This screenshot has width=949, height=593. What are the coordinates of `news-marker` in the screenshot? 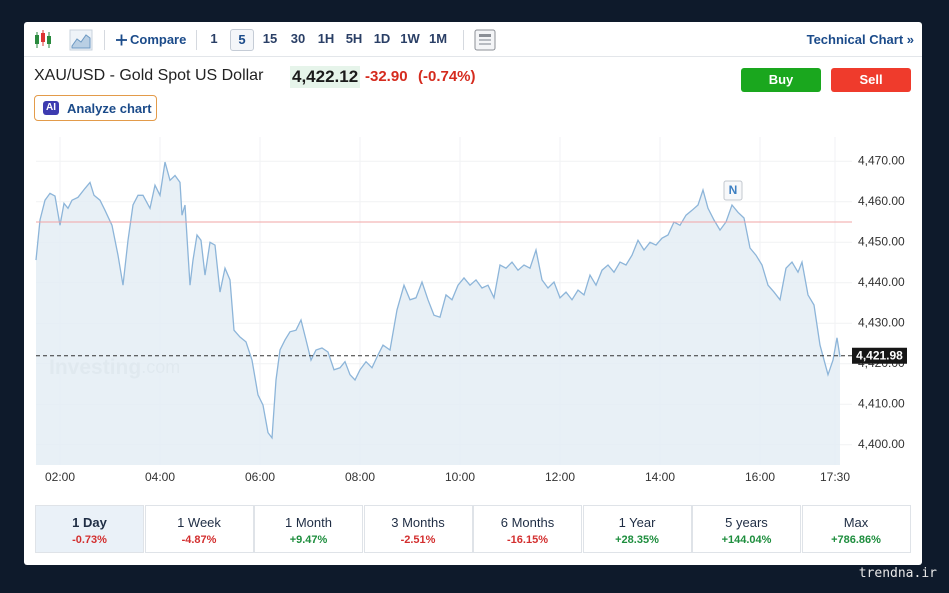 It's located at (733, 190).